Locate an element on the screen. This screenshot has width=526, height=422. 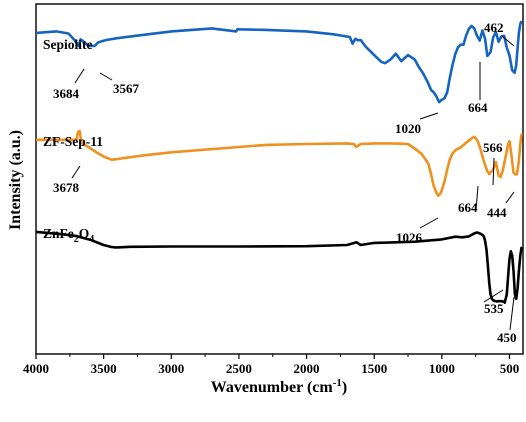
series-label-znfe2o4: ZnFe2O4 is located at coordinates (68, 235).